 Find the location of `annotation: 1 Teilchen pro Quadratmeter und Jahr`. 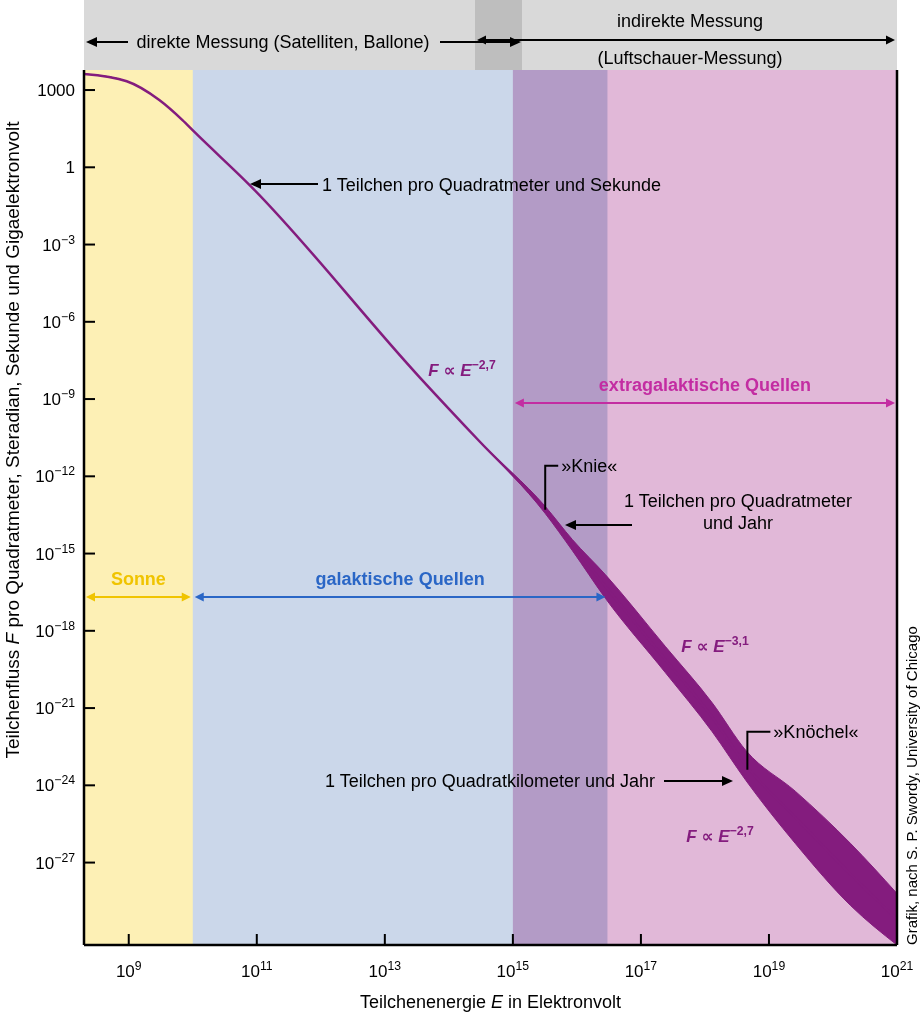

annotation: 1 Teilchen pro Quadratmeter und Jahr is located at coordinates (738, 512).